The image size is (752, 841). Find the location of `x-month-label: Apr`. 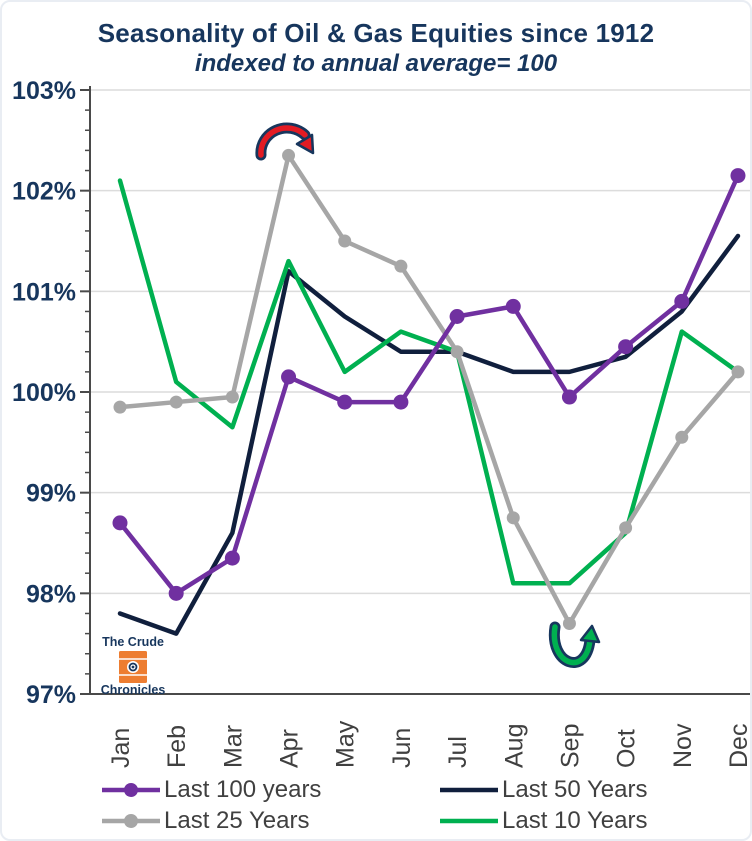

x-month-label: Apr is located at coordinates (290, 748).